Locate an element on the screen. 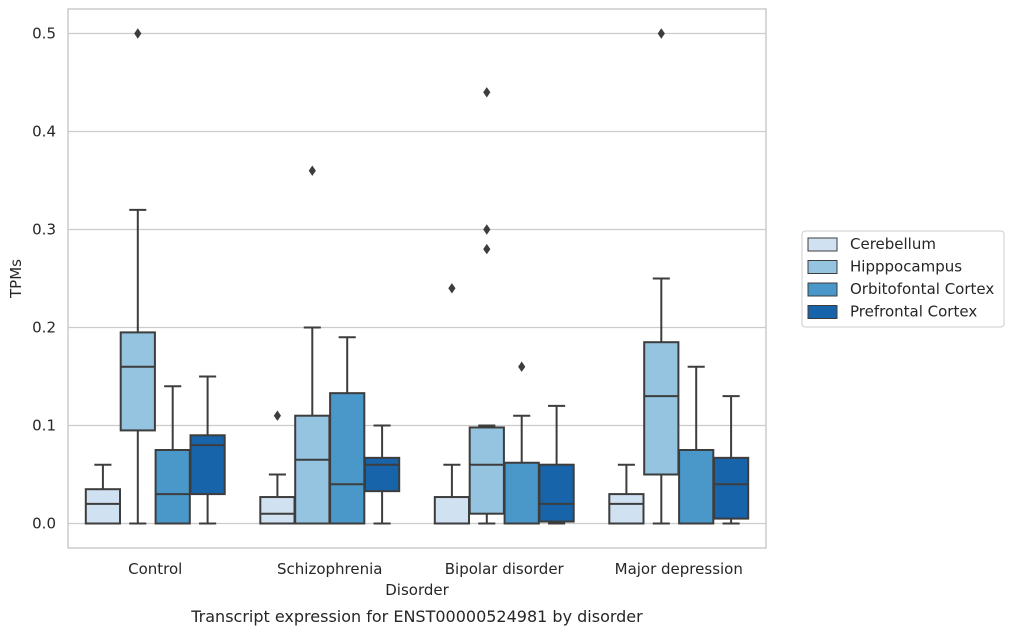 The height and width of the screenshot is (634, 1014). x-tick-label: Major depression is located at coordinates (679, 569).